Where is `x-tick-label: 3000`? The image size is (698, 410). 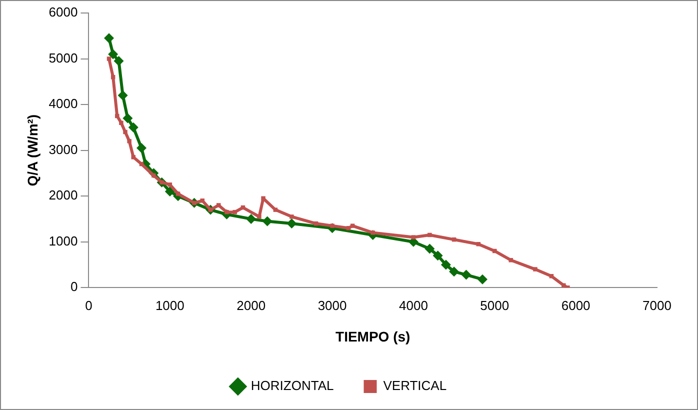
x-tick-label: 3000 is located at coordinates (332, 305).